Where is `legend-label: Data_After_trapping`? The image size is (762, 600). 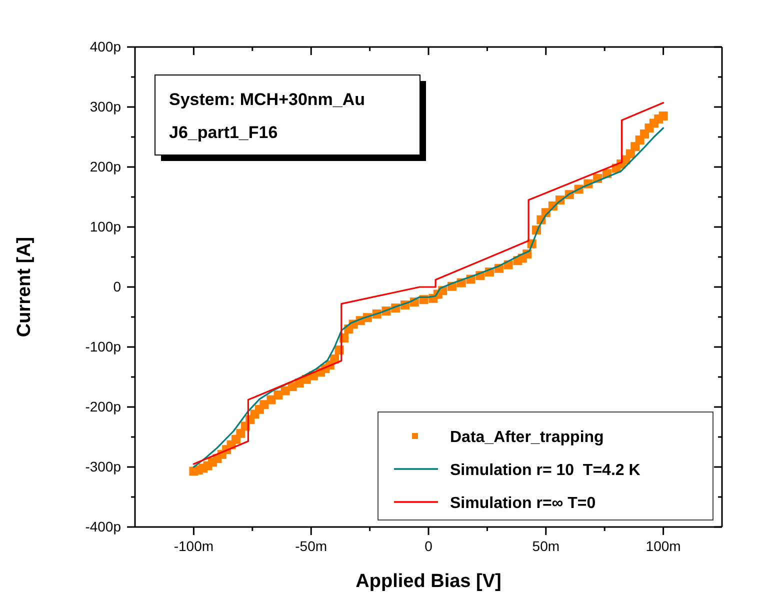 legend-label: Data_After_trapping is located at coordinates (527, 437).